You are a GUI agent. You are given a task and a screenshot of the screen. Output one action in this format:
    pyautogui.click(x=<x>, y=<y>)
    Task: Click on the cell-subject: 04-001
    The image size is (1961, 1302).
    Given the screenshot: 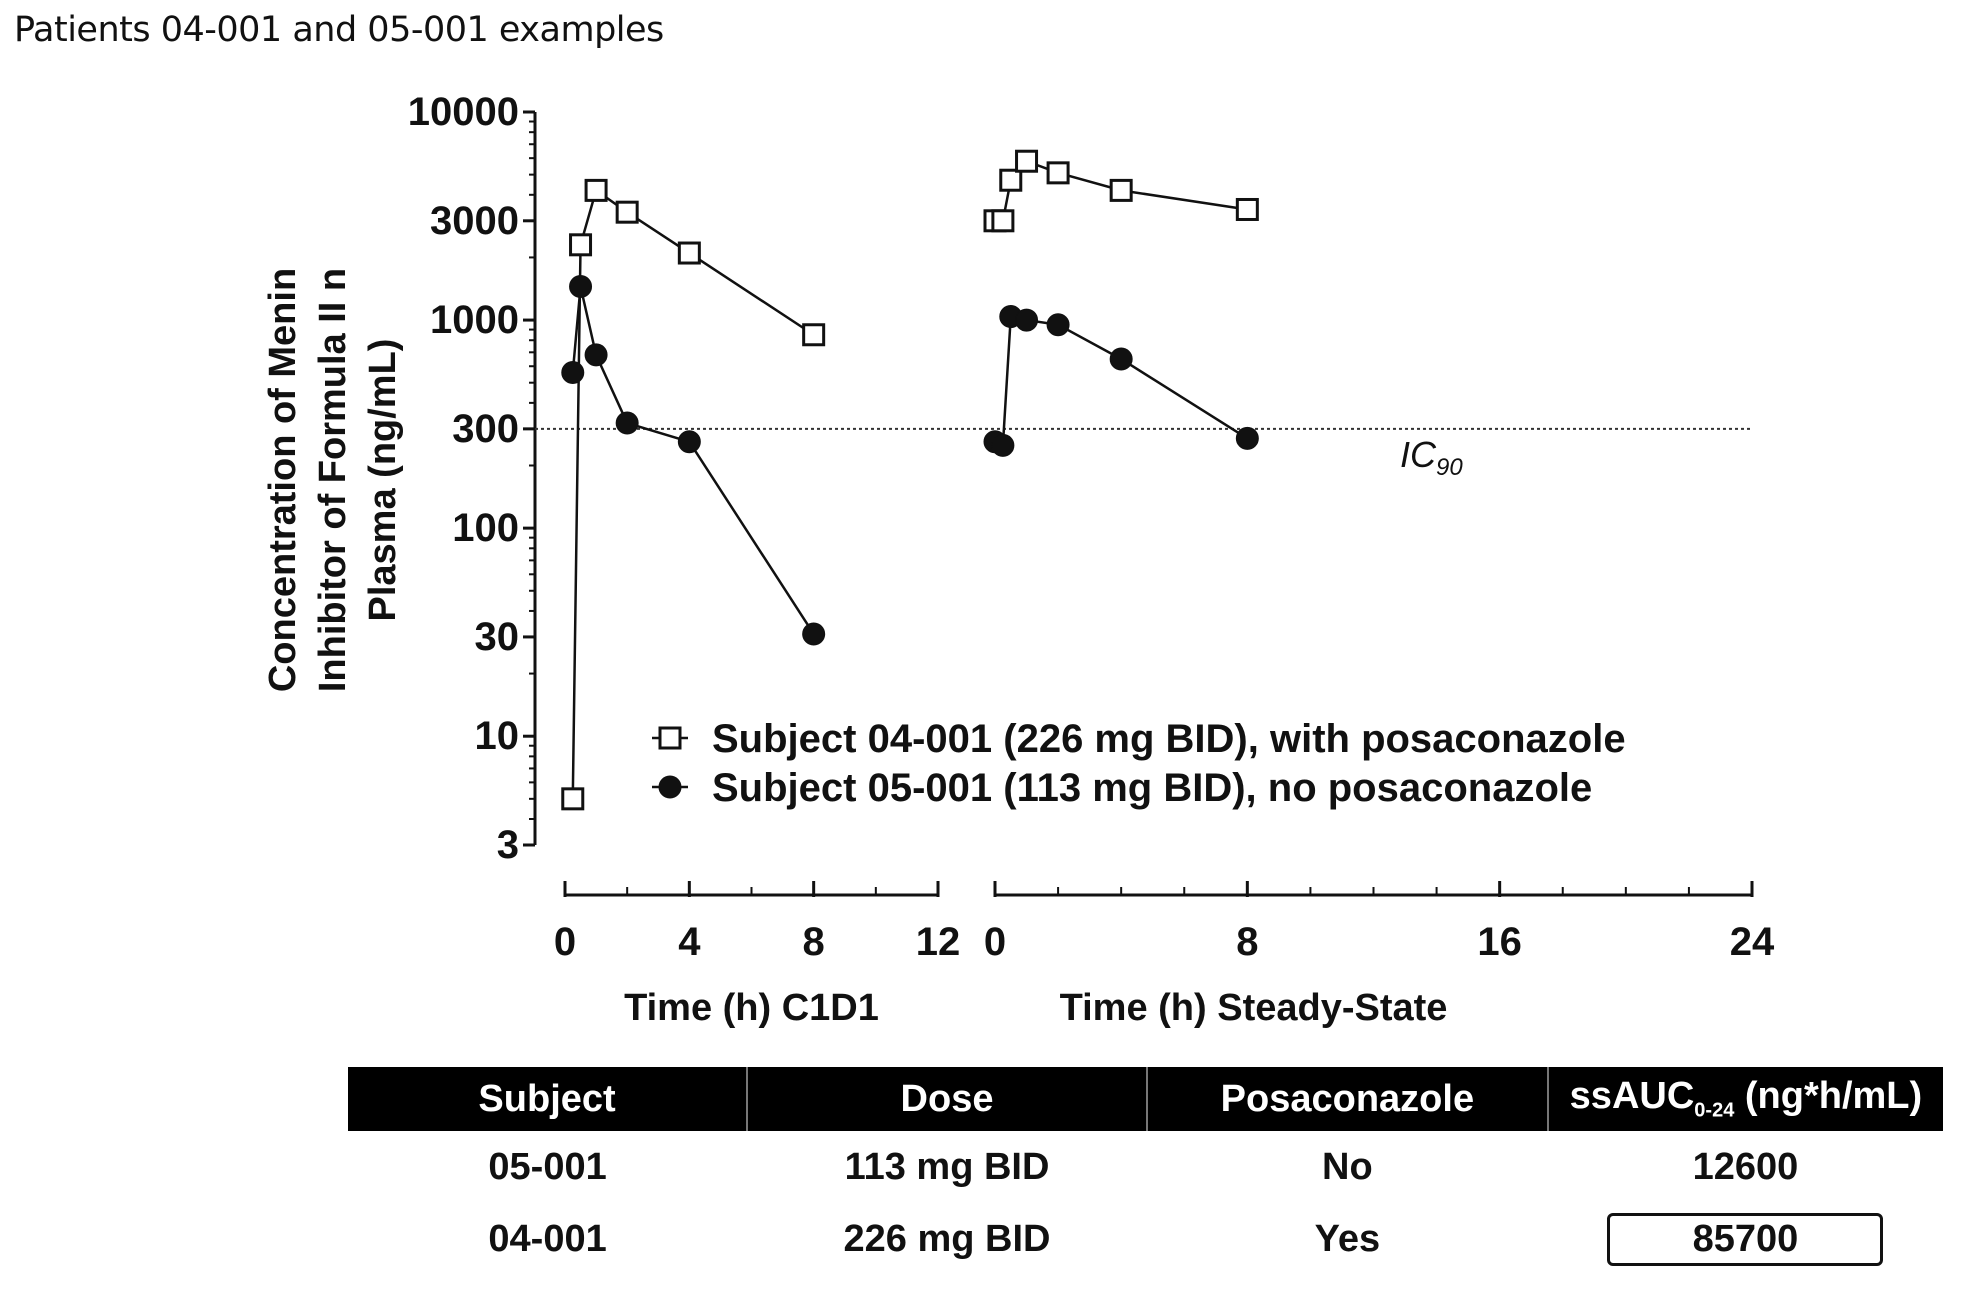 What is the action you would take?
    pyautogui.click(x=547, y=1238)
    